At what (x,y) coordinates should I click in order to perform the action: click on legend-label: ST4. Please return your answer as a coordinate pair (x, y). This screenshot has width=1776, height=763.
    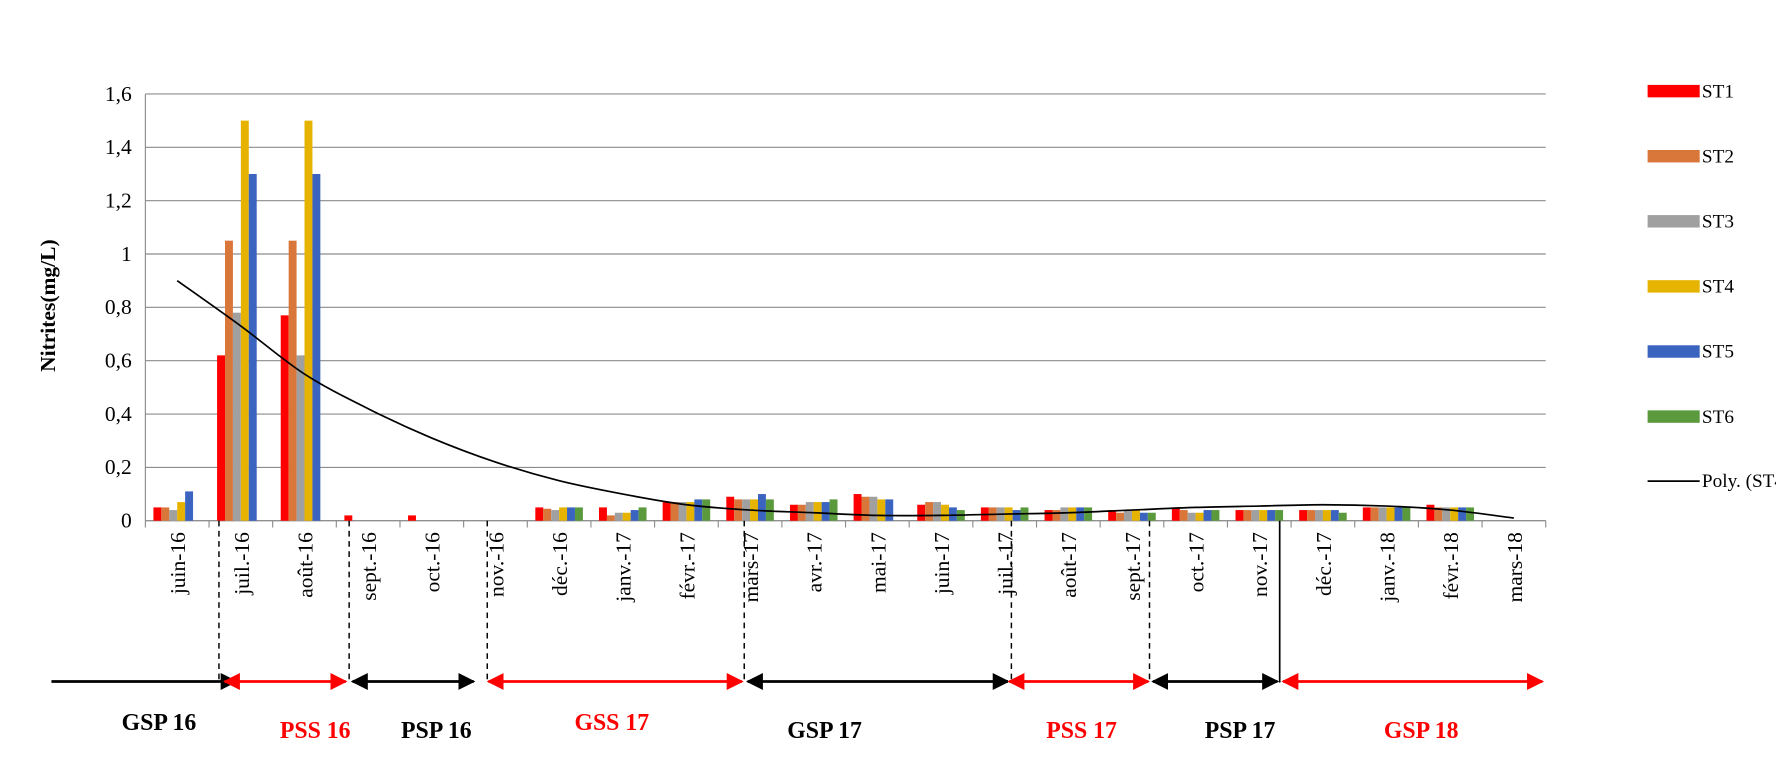
    Looking at the image, I should click on (1718, 287).